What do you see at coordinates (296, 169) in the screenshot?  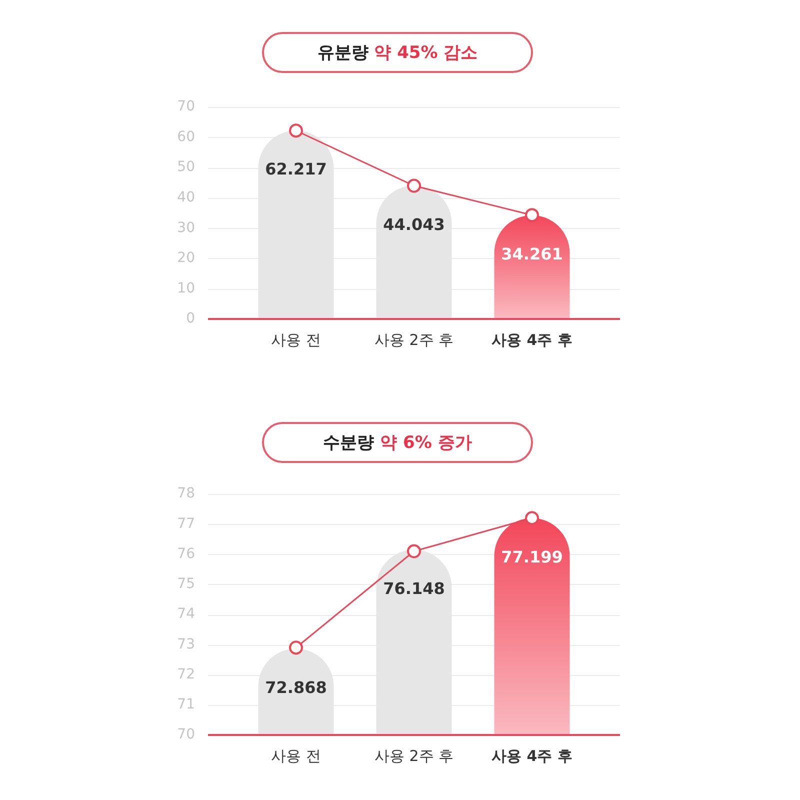 I see `data-label: 62.217` at bounding box center [296, 169].